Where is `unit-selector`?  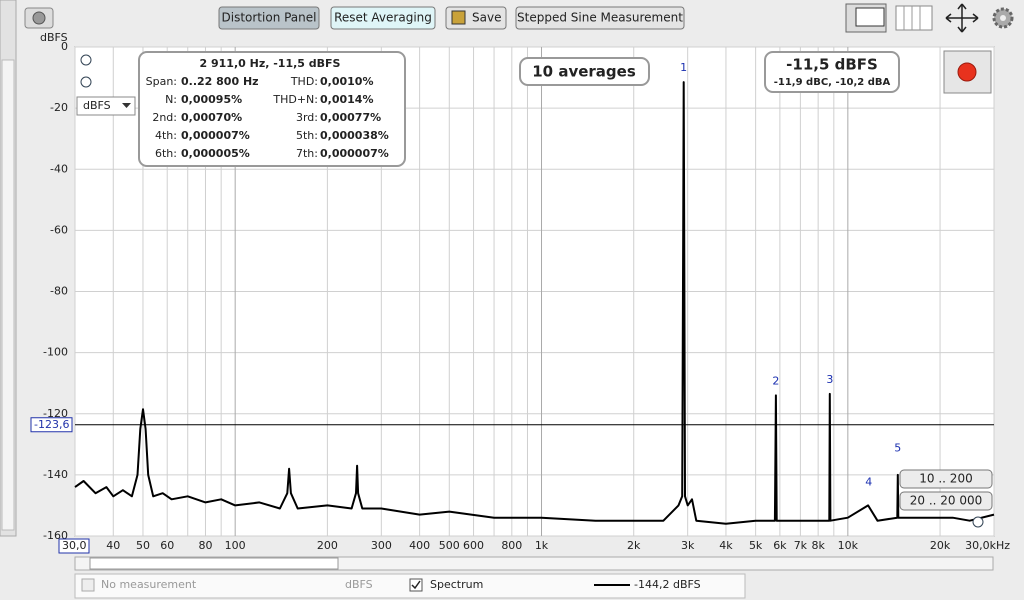 unit-selector is located at coordinates (106, 106).